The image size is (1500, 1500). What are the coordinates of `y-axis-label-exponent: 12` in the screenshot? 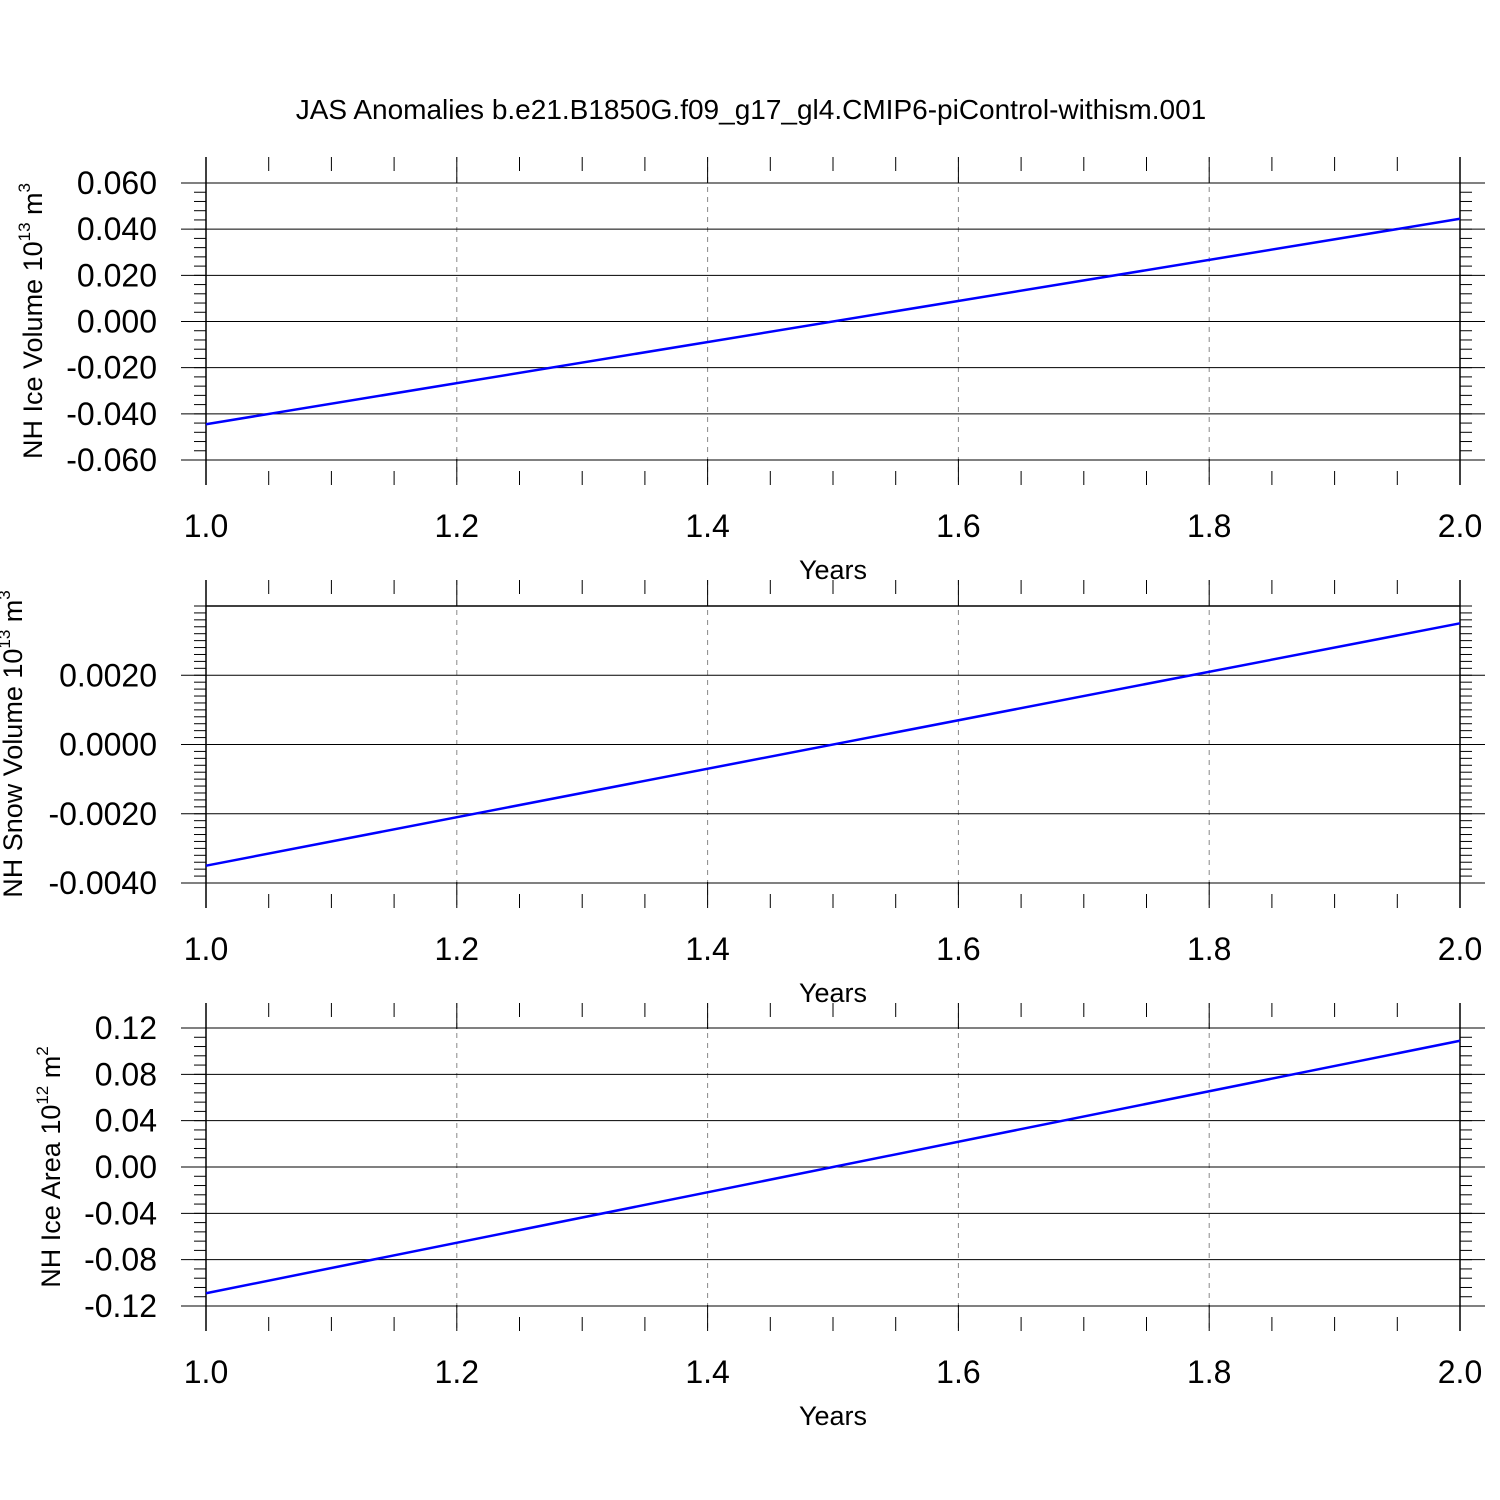 It's located at (42, 1095).